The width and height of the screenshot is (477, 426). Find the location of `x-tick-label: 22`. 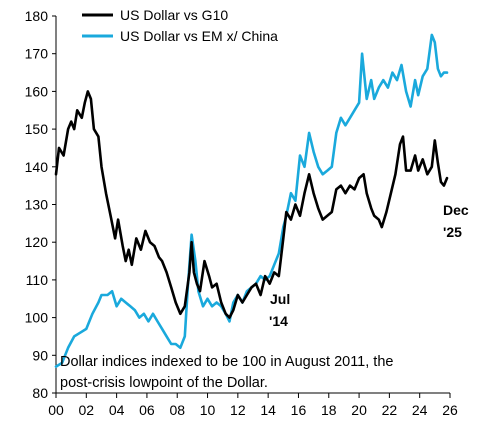

x-tick-label: 22 is located at coordinates (390, 410).